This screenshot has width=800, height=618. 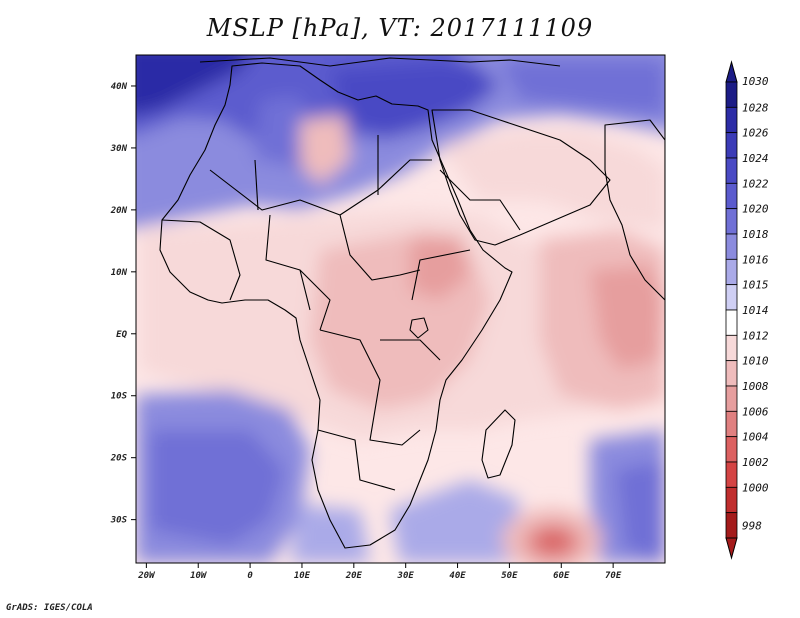 What do you see at coordinates (755, 437) in the screenshot?
I see `colorbar-label: 1004` at bounding box center [755, 437].